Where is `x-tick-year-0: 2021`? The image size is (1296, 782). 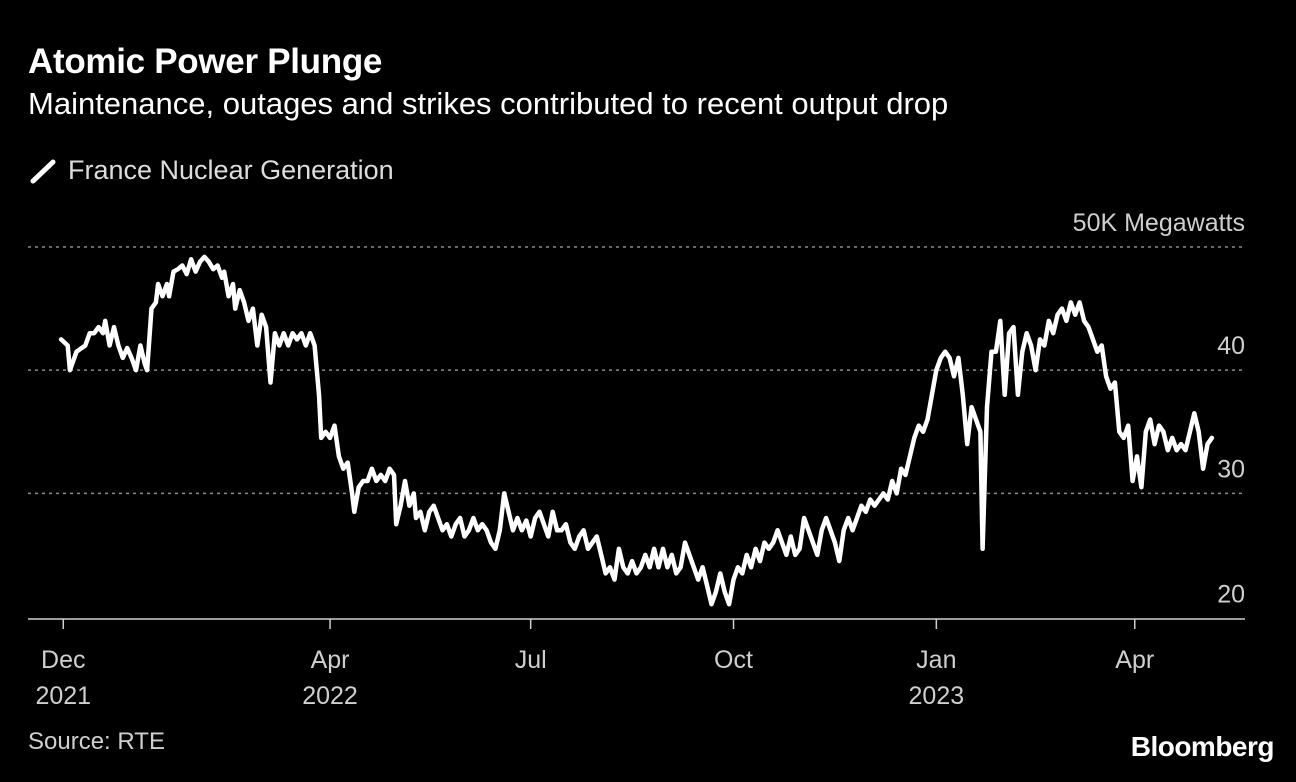 x-tick-year-0: 2021 is located at coordinates (63, 696).